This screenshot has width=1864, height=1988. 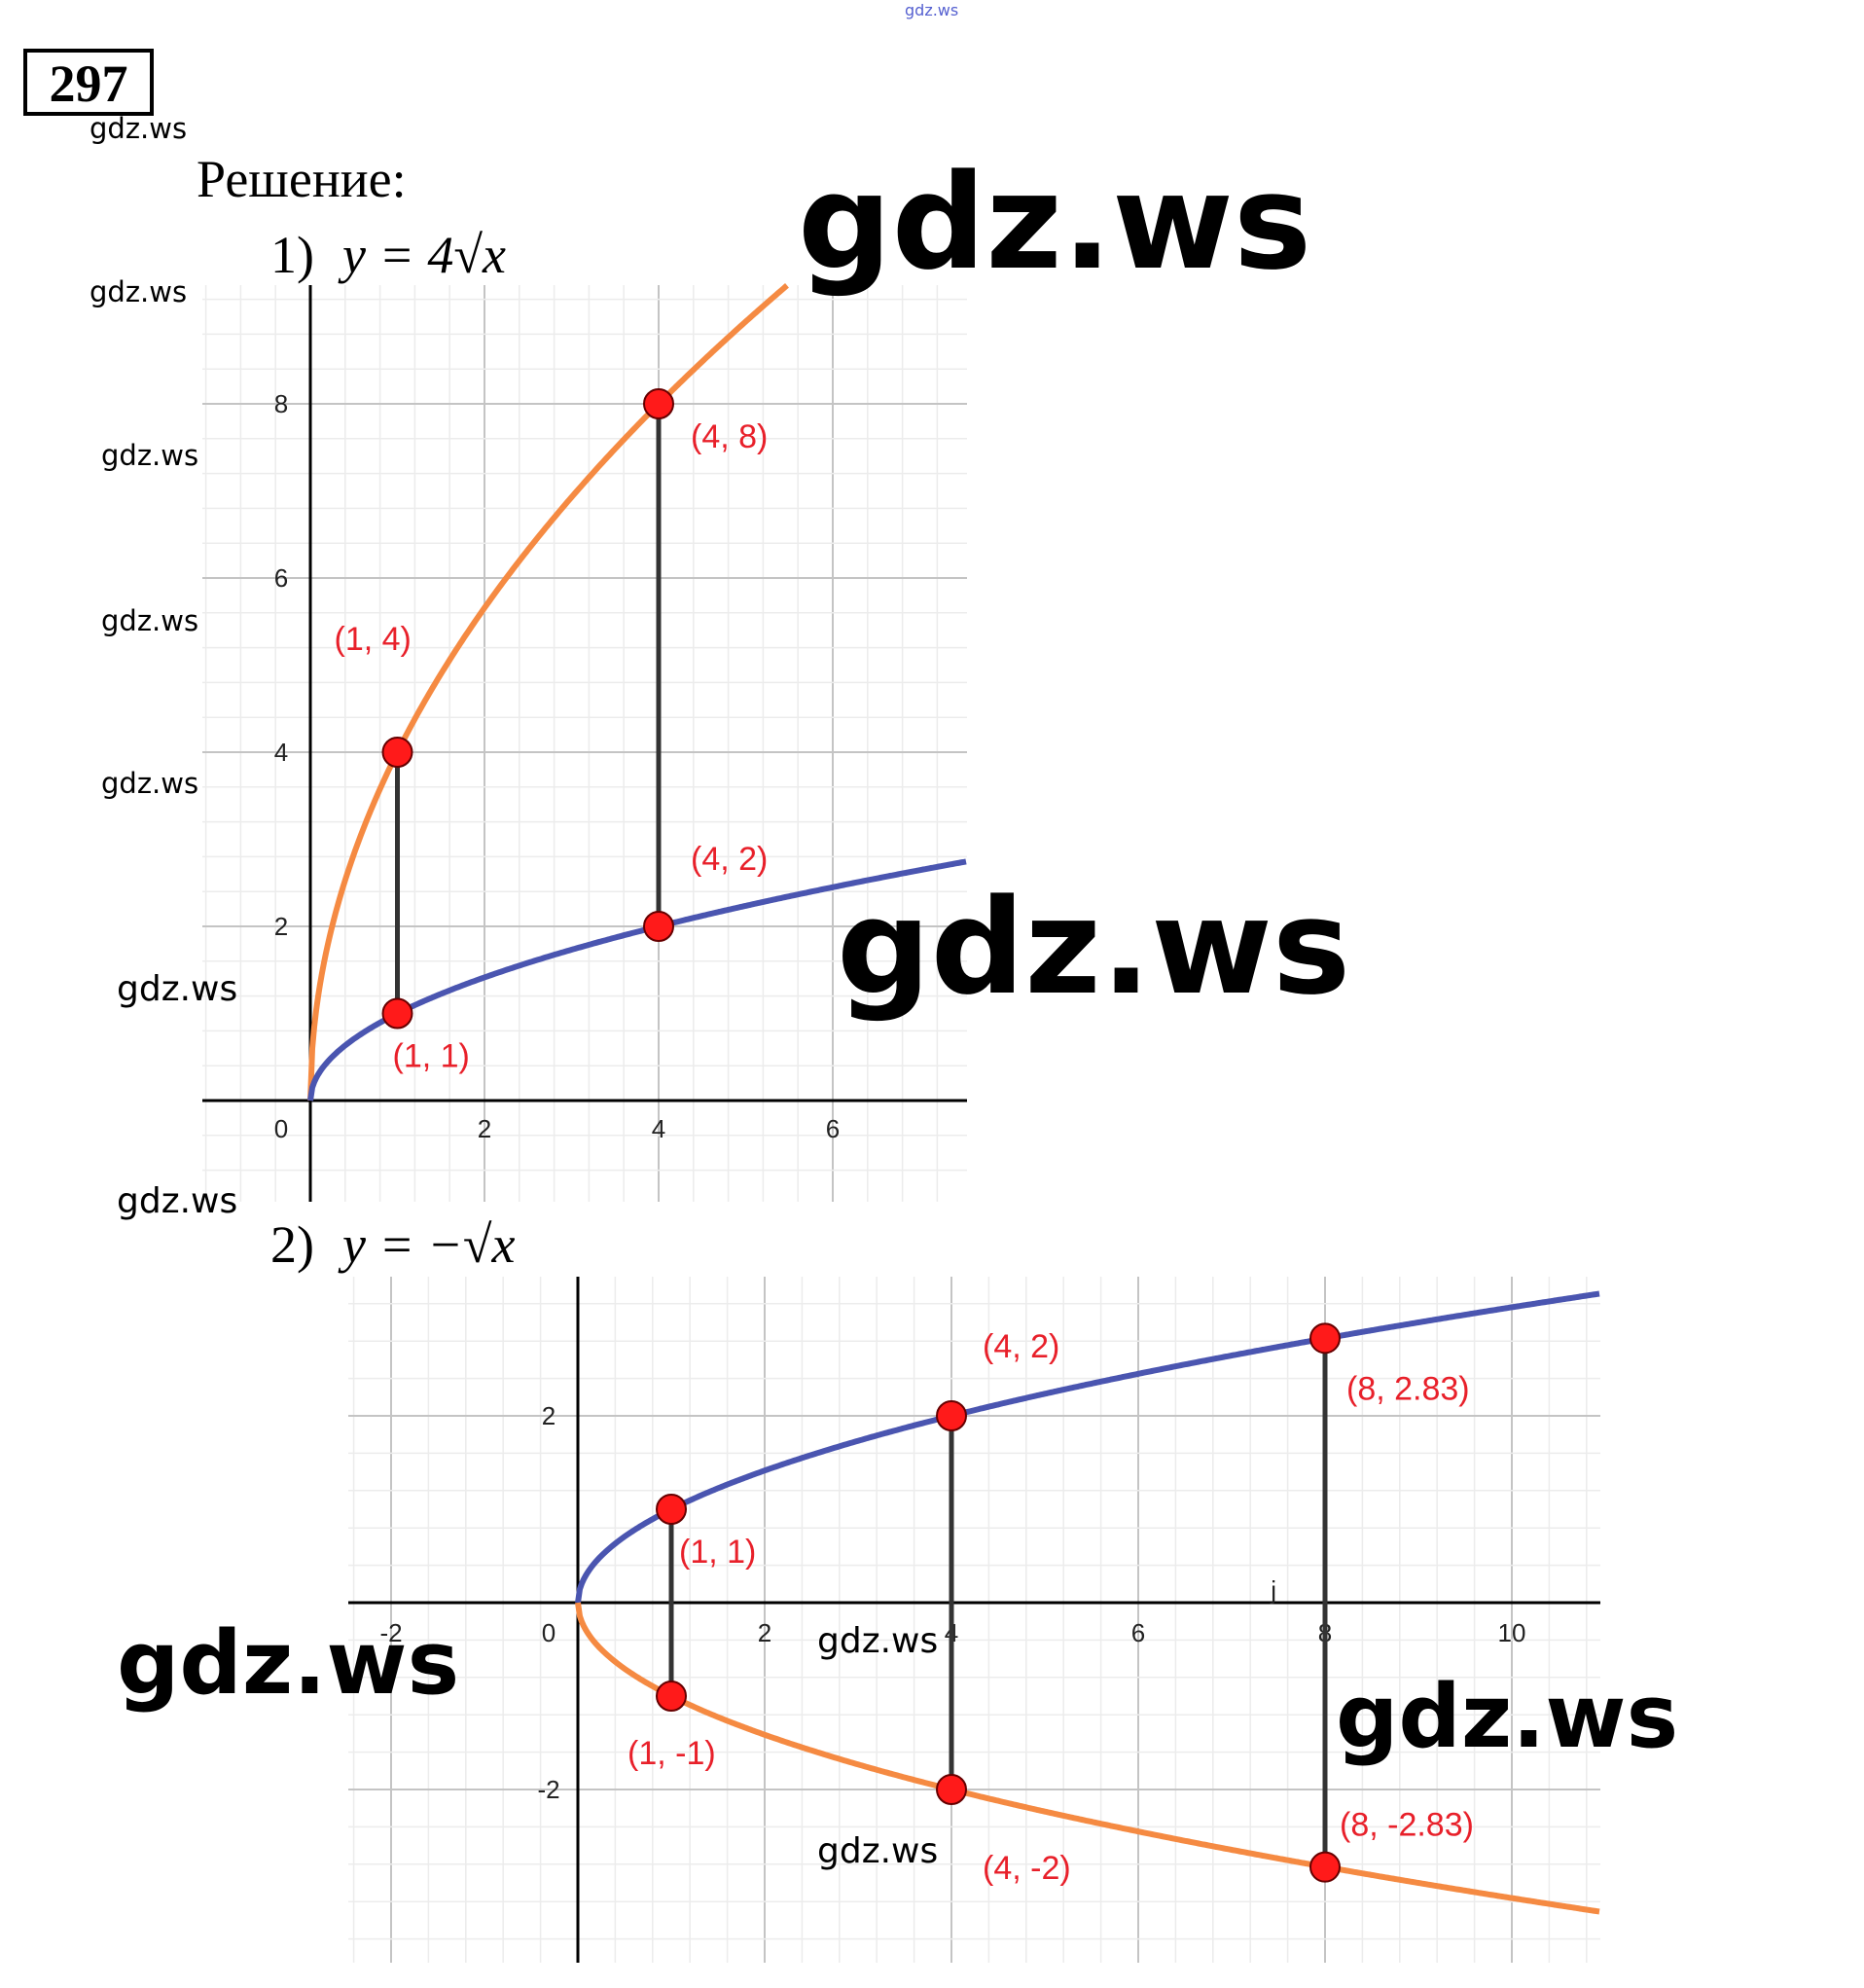 I want to click on y-tick-label: -2, so click(x=548, y=1789).